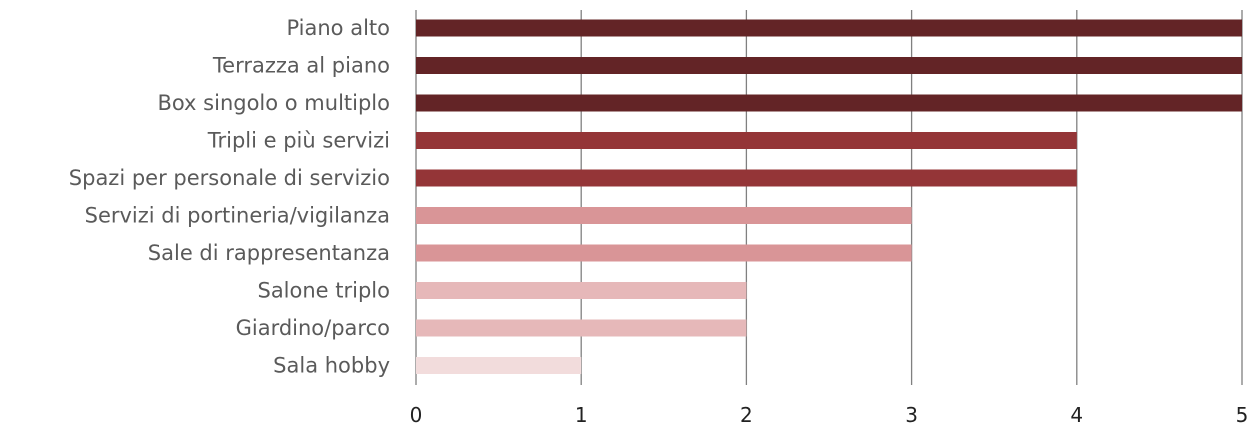 The image size is (1255, 434). Describe the element at coordinates (1076, 415) in the screenshot. I see `x-tick-label-4: 4` at that location.